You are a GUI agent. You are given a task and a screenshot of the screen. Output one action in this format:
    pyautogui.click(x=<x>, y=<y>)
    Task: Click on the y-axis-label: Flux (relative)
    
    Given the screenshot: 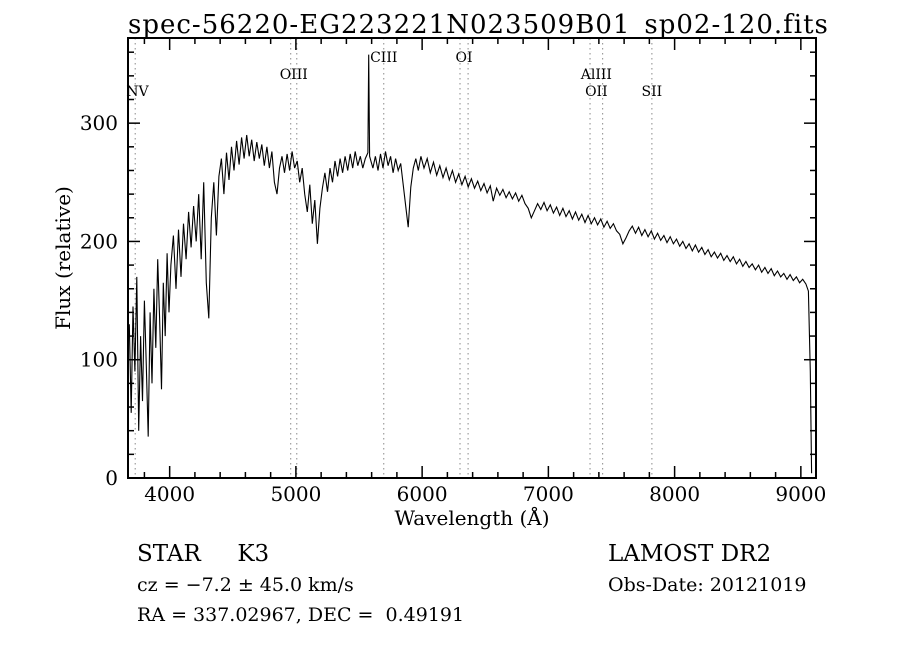 What is the action you would take?
    pyautogui.click(x=63, y=258)
    